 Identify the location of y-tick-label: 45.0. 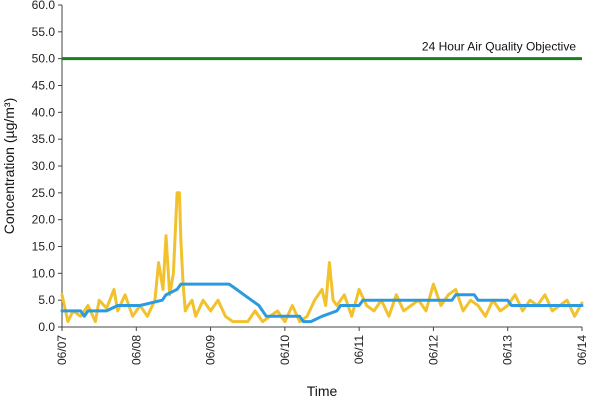
(44, 86).